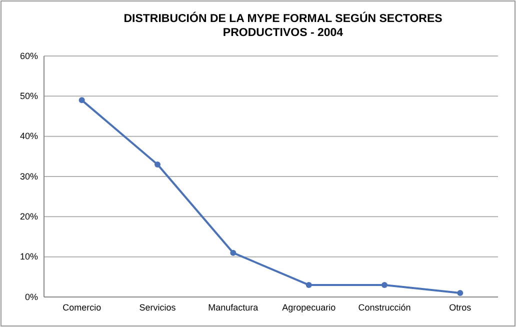  I want to click on y-tick-label: 40%, so click(29, 136).